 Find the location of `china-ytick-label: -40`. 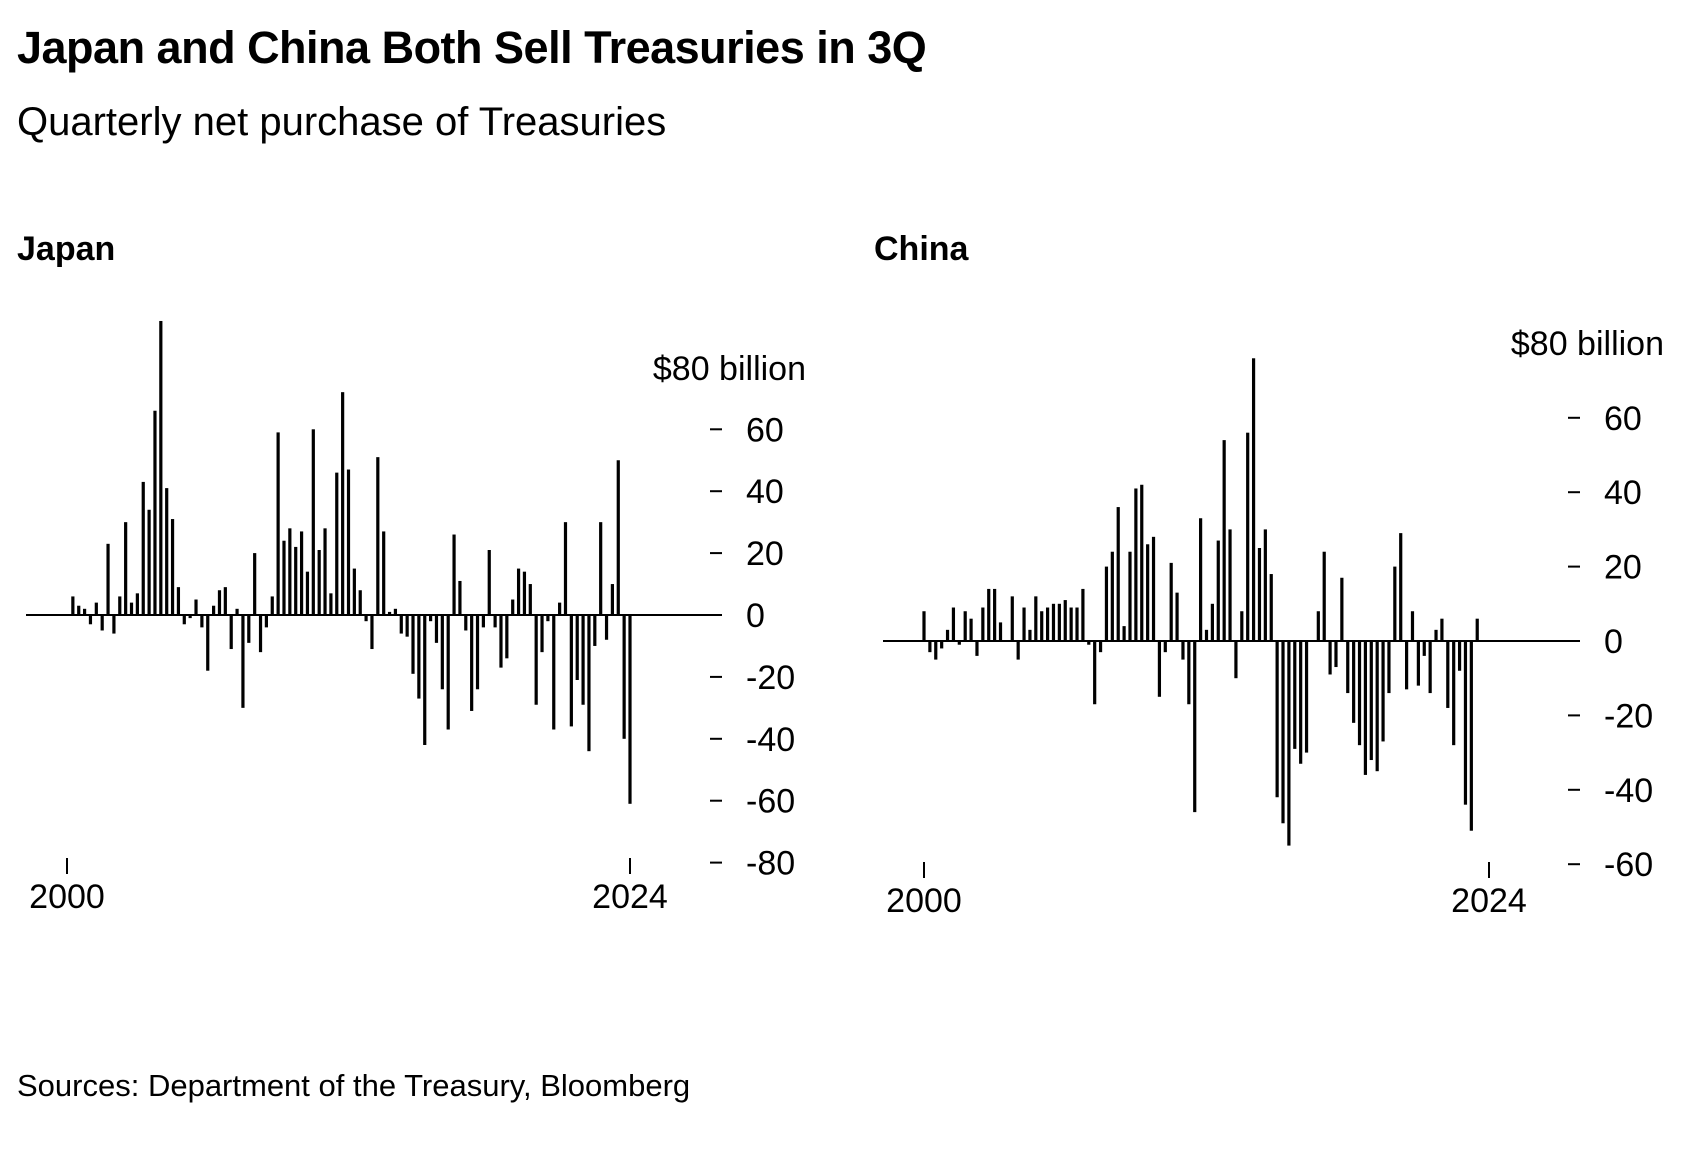

china-ytick-label: -40 is located at coordinates (1628, 791).